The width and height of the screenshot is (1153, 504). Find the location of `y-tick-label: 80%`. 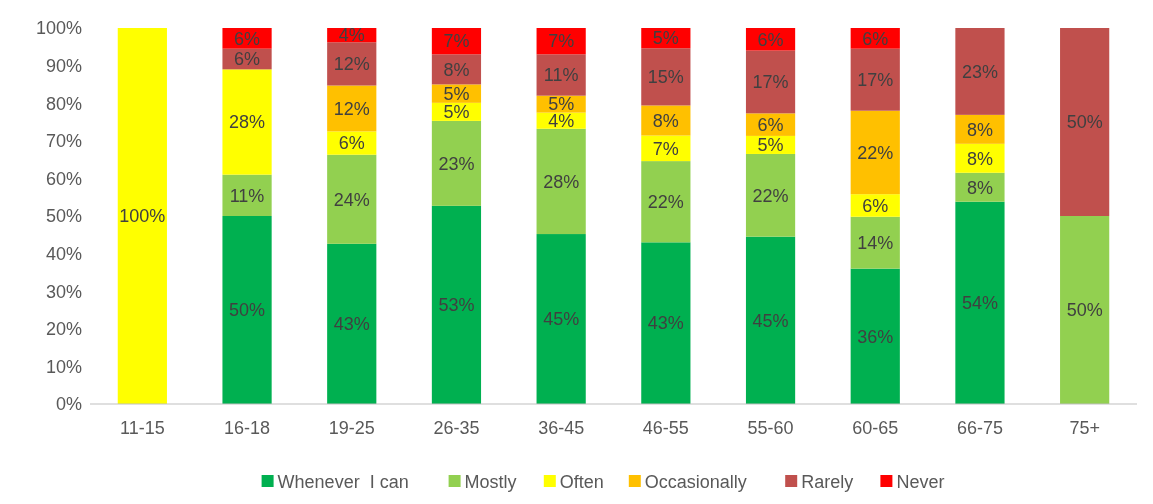

y-tick-label: 80% is located at coordinates (63, 103).